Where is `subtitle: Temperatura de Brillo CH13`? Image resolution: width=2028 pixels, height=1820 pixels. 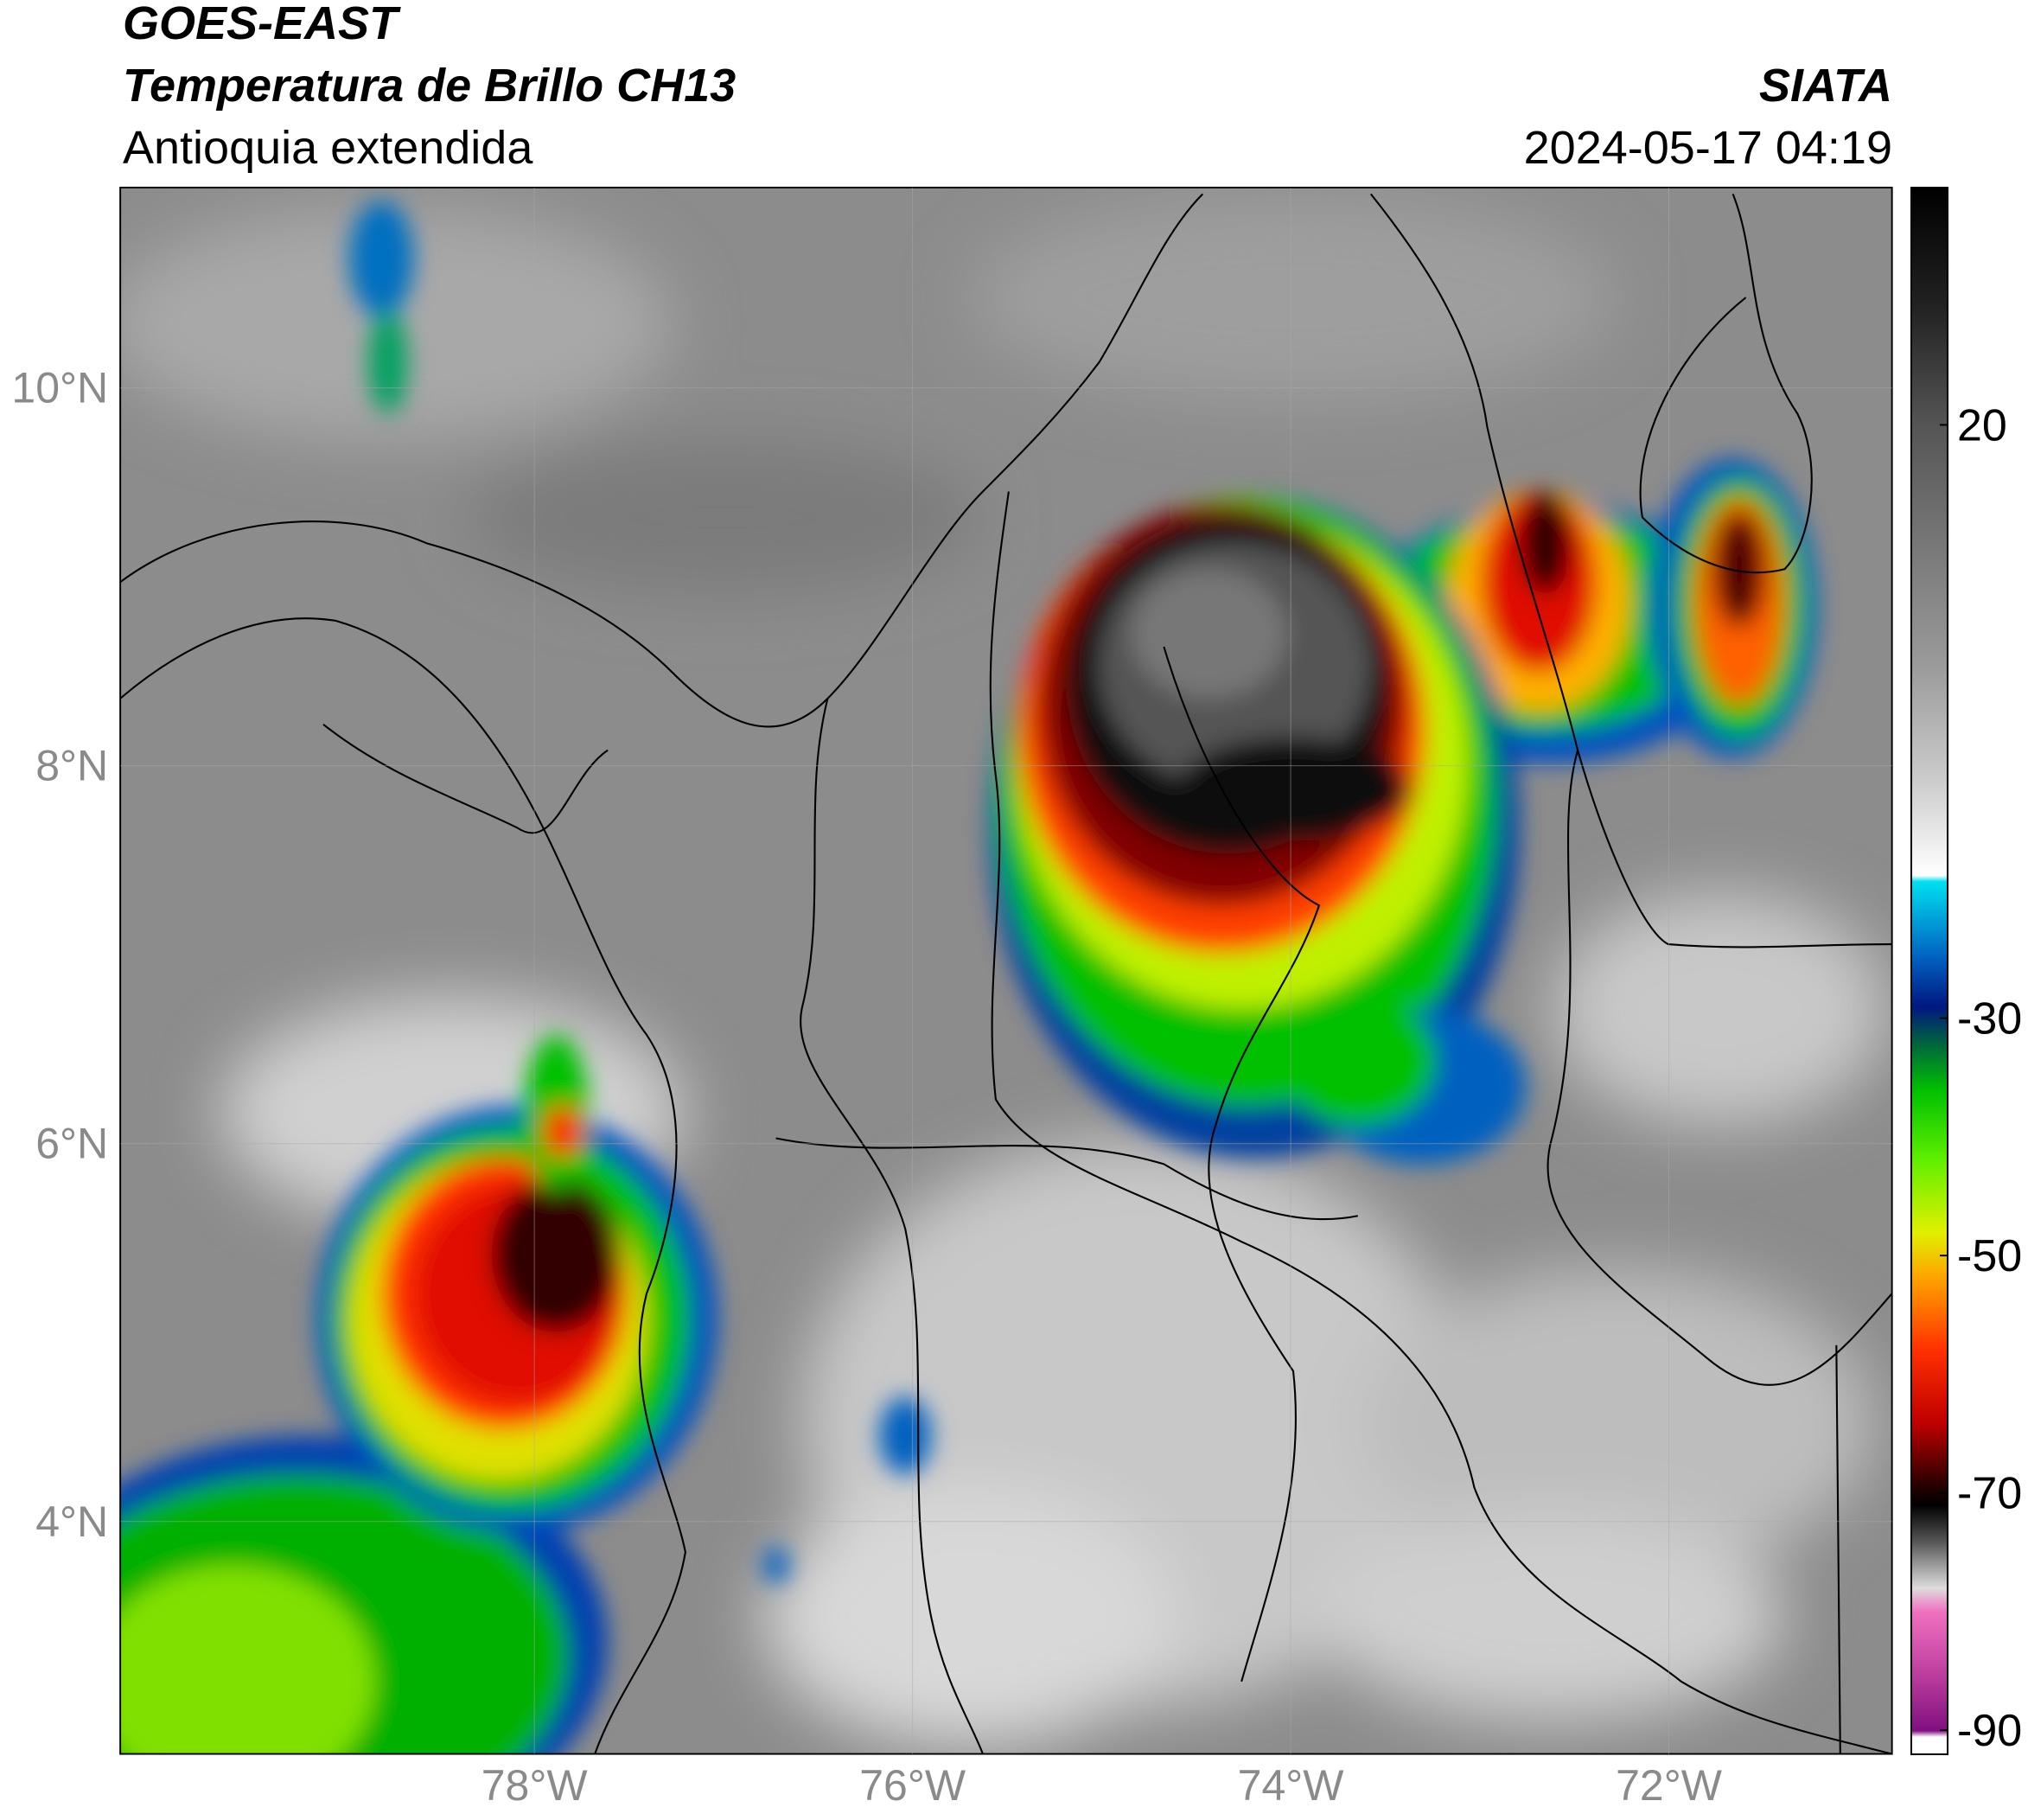 subtitle: Temperatura de Brillo CH13 is located at coordinates (429, 86).